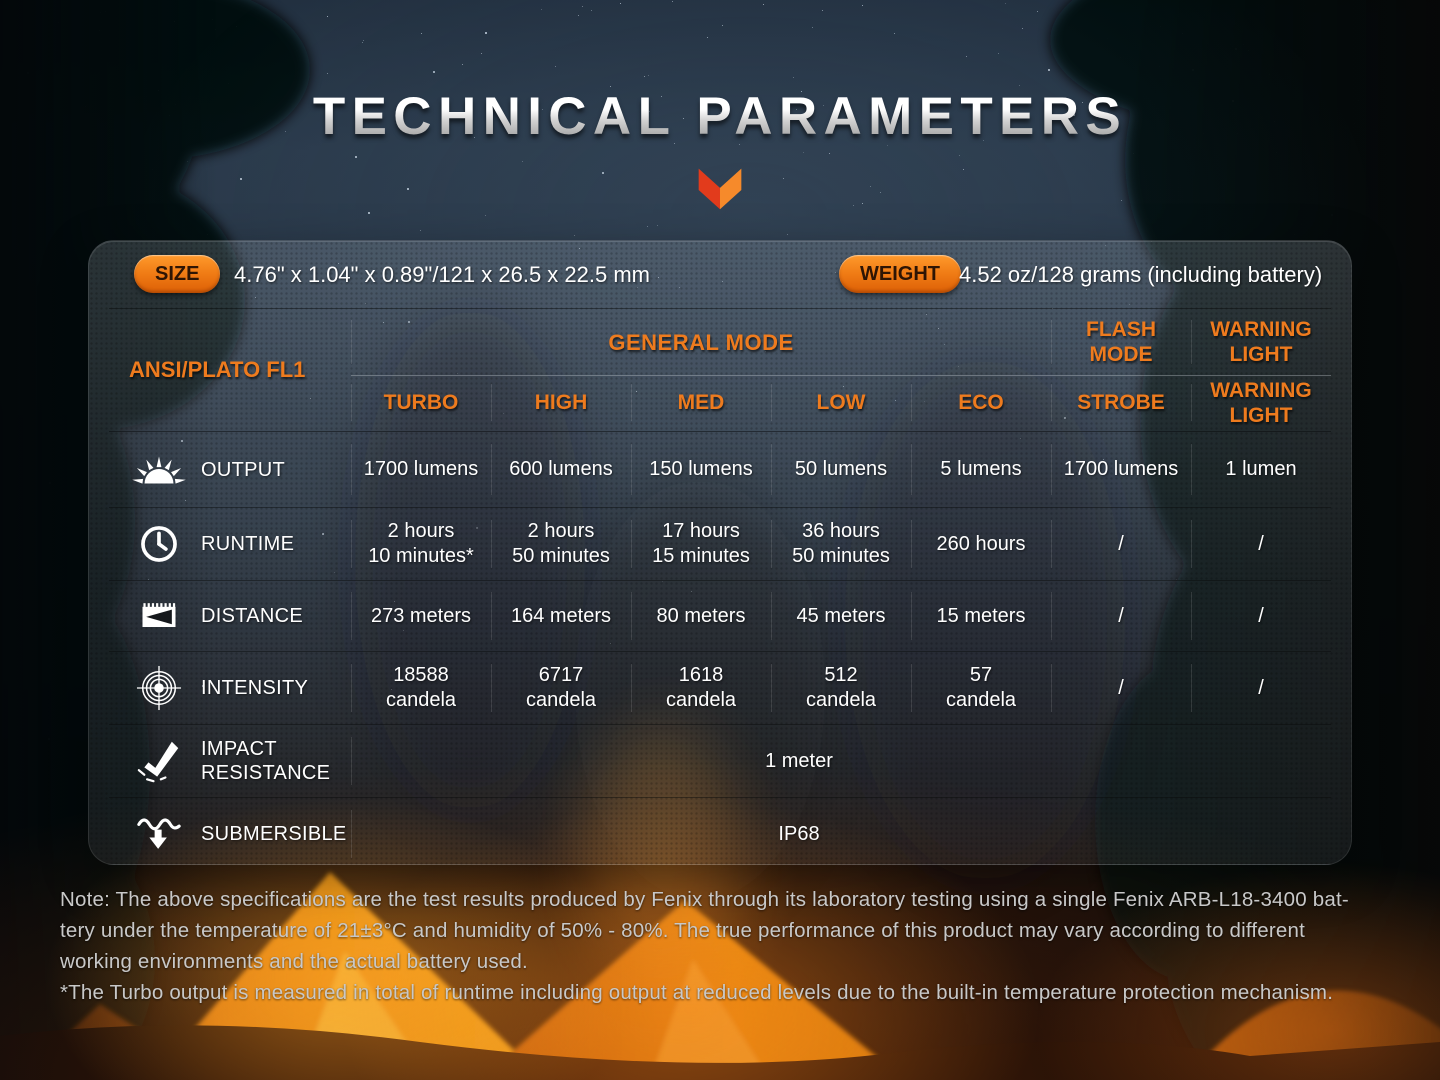  Describe the element at coordinates (561, 616) in the screenshot. I see `value-cell: 164 meters` at that location.